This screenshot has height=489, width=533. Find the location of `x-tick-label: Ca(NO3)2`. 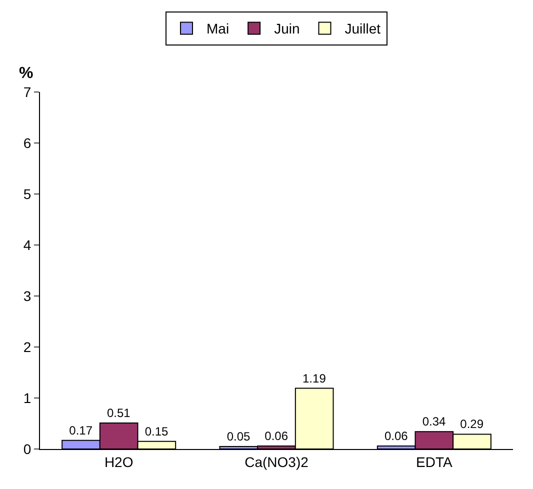

x-tick-label: Ca(NO3)2 is located at coordinates (276, 462).